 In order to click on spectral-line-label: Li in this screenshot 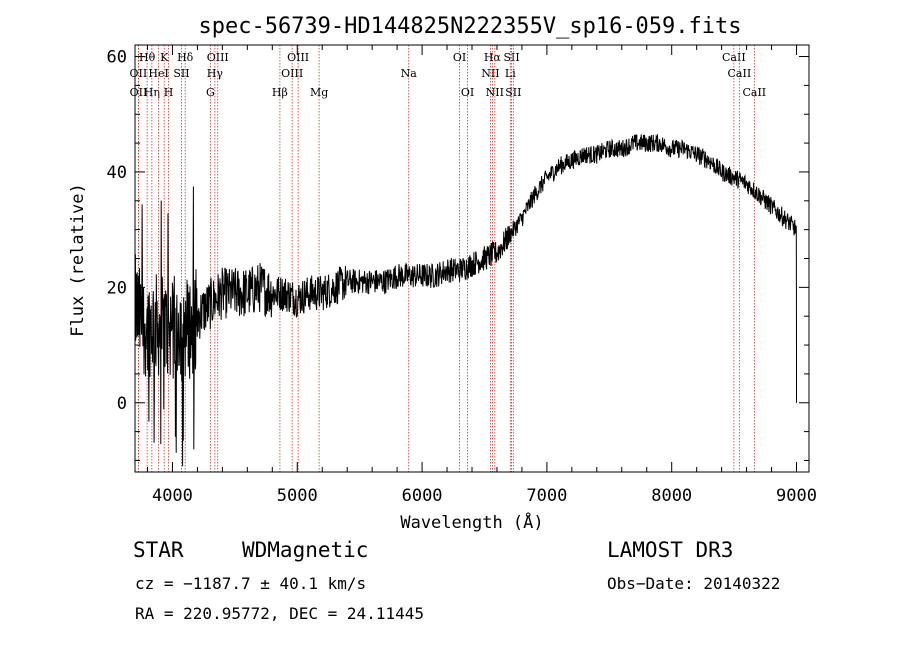, I will do `click(510, 73)`.